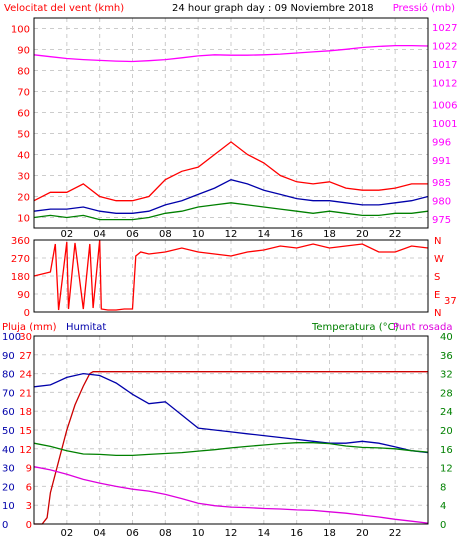  Describe the element at coordinates (422, 327) in the screenshot. I see `dewpoint-axis-title: Punt rosada` at that location.